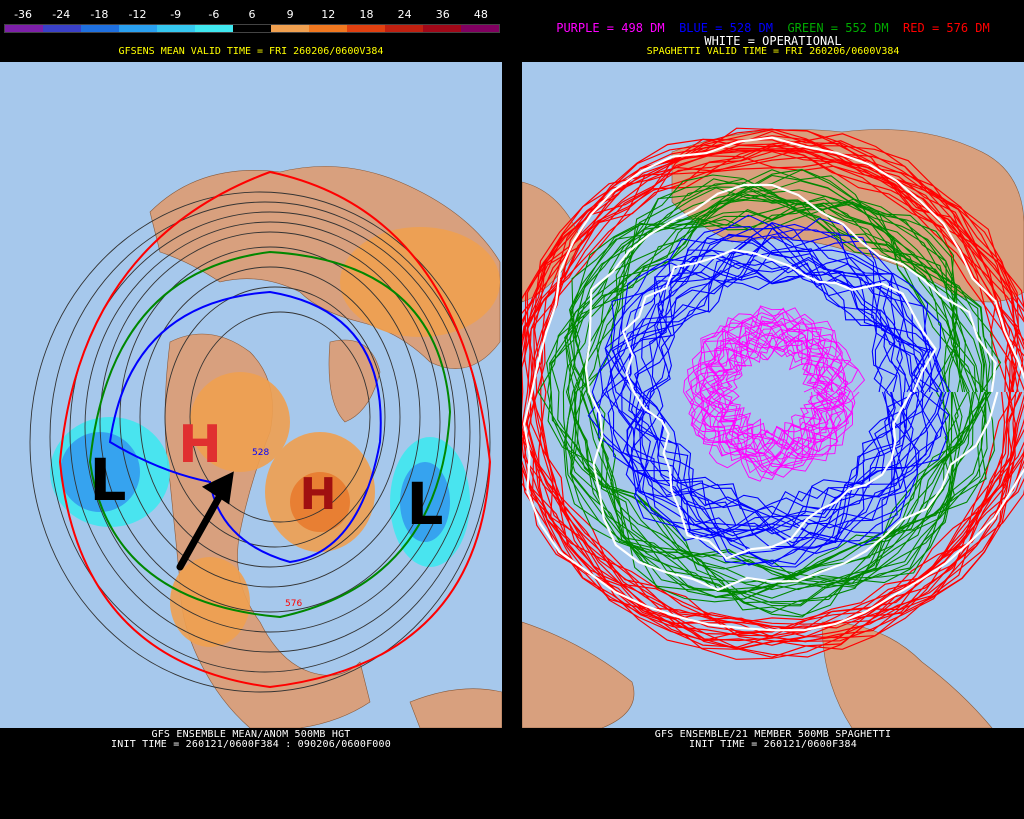 The width and height of the screenshot is (1024, 819). What do you see at coordinates (245, 427) in the screenshot?
I see `528-contour` at bounding box center [245, 427].